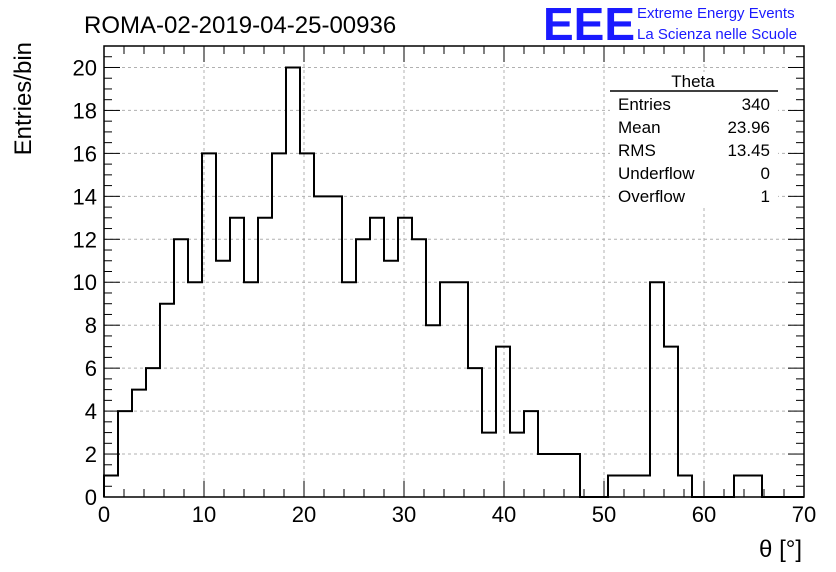 This screenshot has width=836, height=572. What do you see at coordinates (85, 67) in the screenshot?
I see `y-tick-label: 20` at bounding box center [85, 67].